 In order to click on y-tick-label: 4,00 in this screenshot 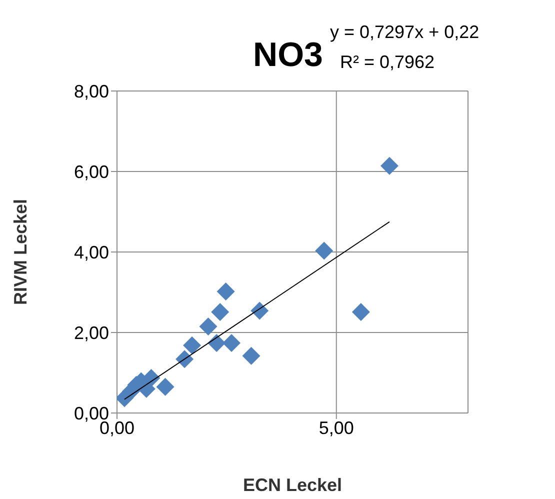, I will do `click(91, 252)`.